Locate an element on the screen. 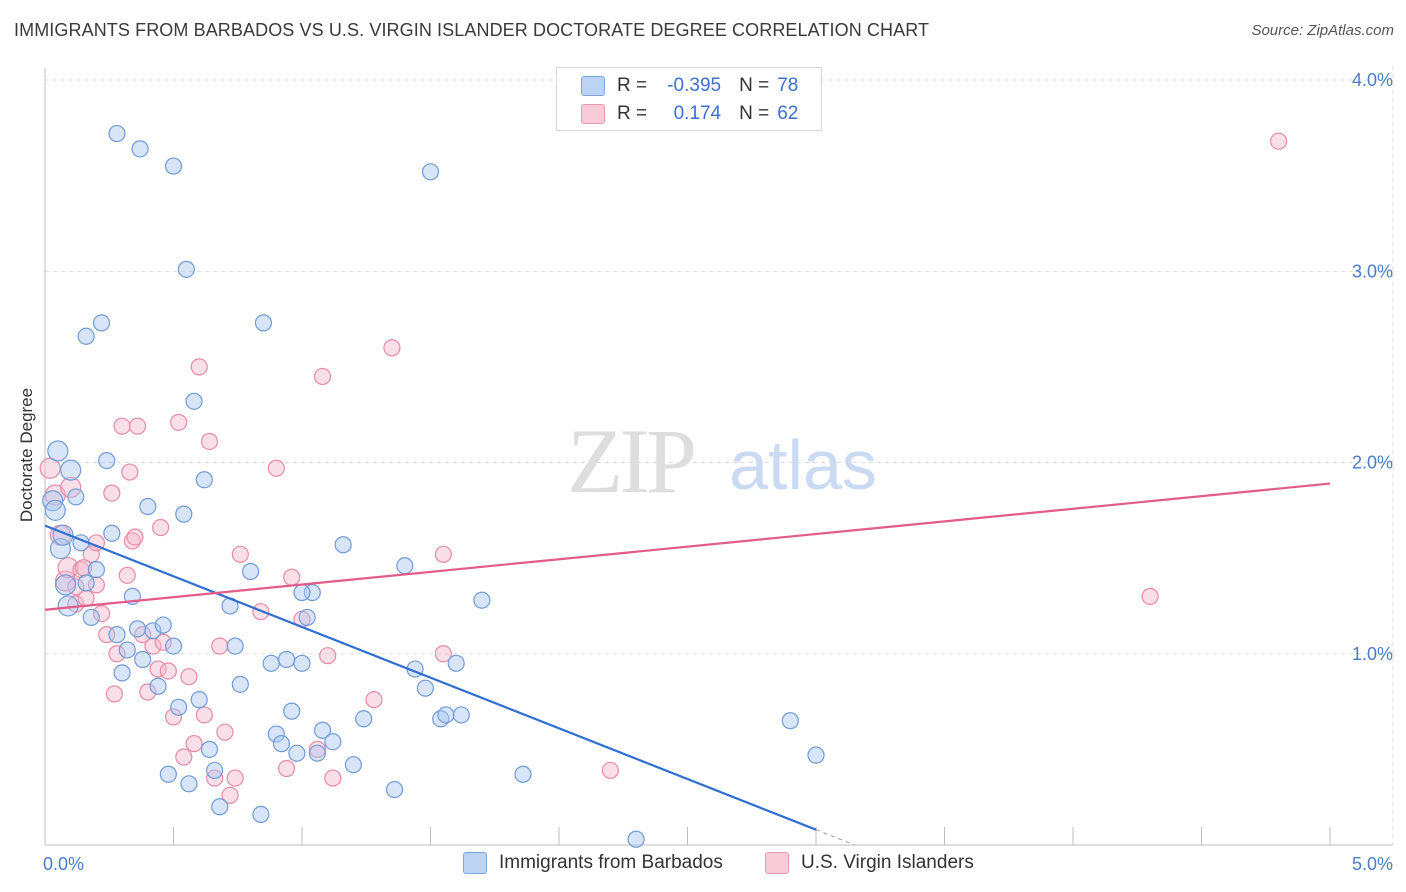 The width and height of the screenshot is (1406, 892). series-legend-barbados: Immigrants from Barbados is located at coordinates (593, 863).